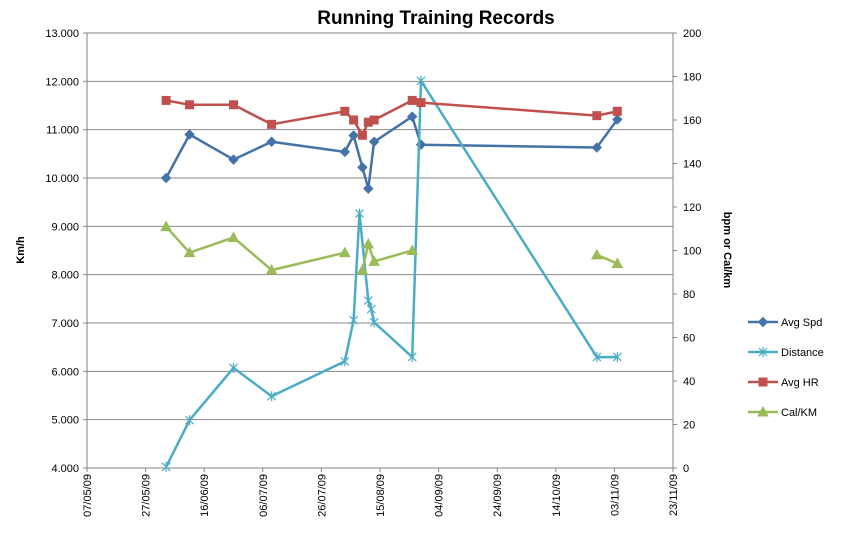  I want to click on left-tick-label: 5.000, so click(65, 421).